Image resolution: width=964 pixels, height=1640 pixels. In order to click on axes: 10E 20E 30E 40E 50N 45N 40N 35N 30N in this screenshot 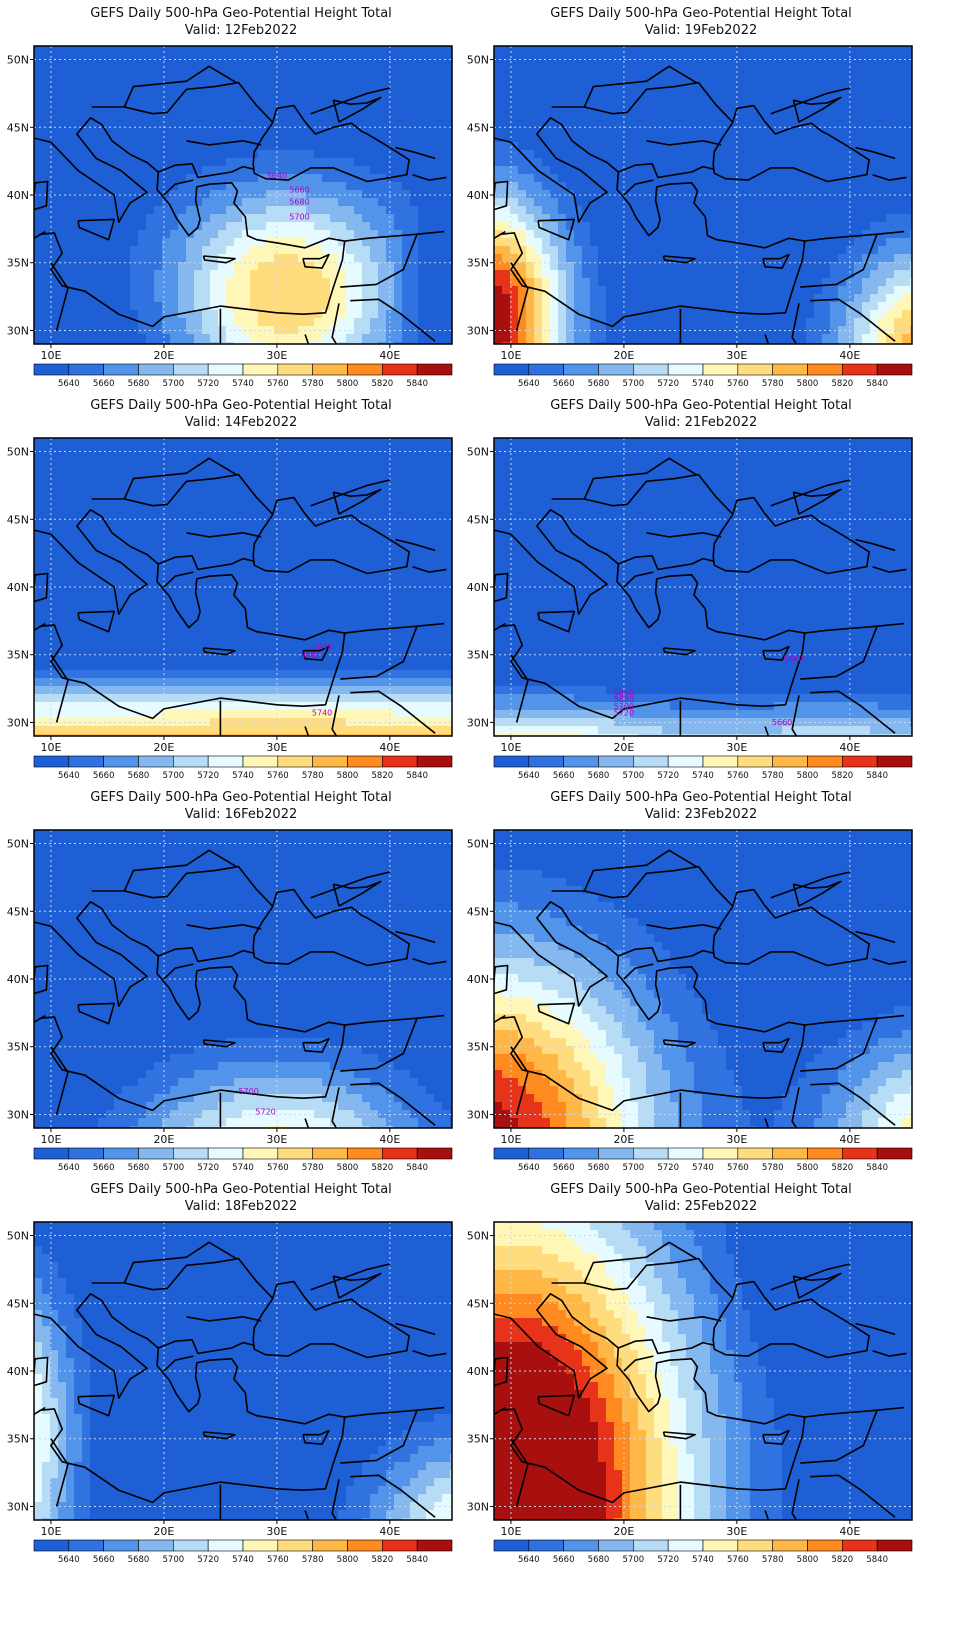, I will do `click(690, 595)`.